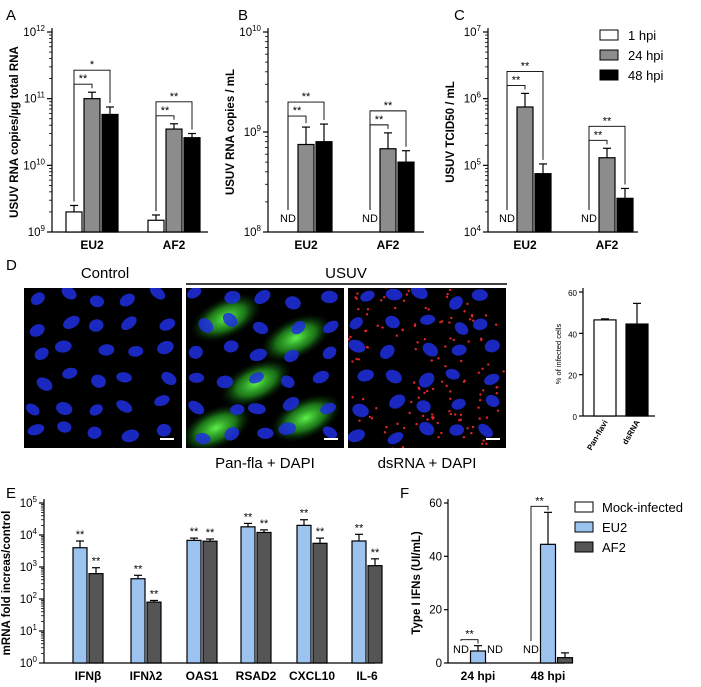  Describe the element at coordinates (174, 180) in the screenshot. I see `bar-A-24hpi` at that location.